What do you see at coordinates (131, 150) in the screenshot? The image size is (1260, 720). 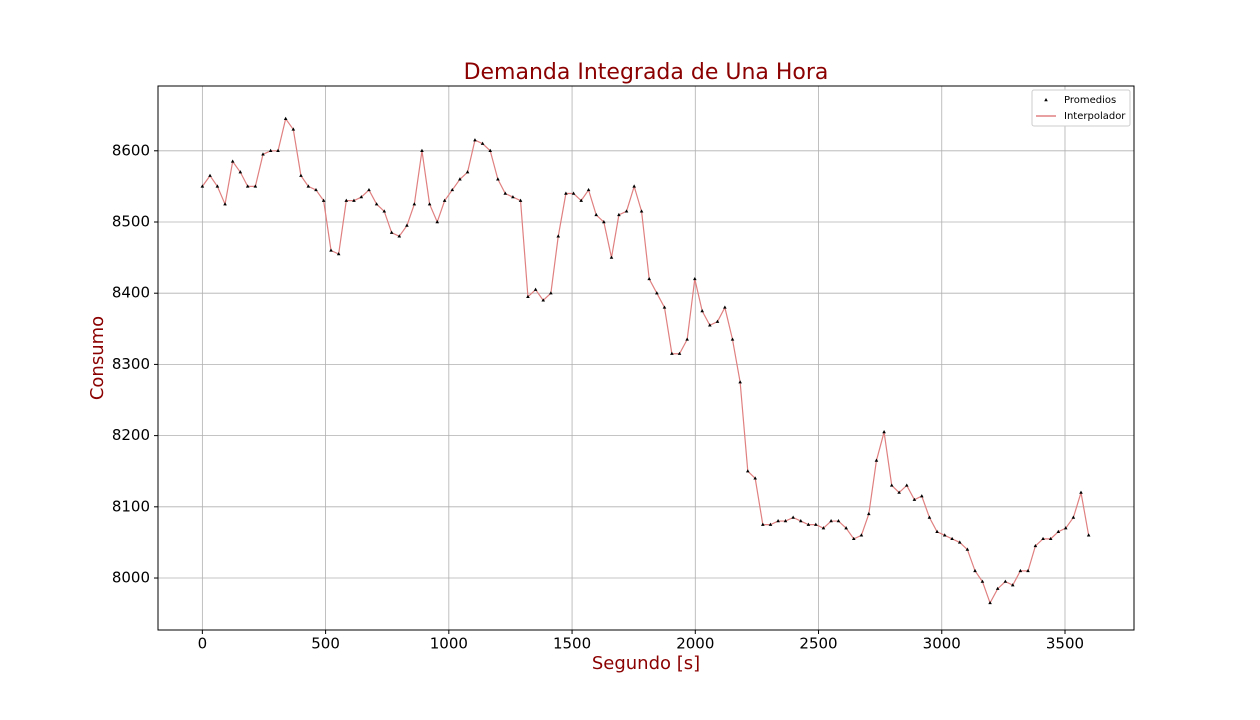 I see `y-tick-label: 8600` at bounding box center [131, 150].